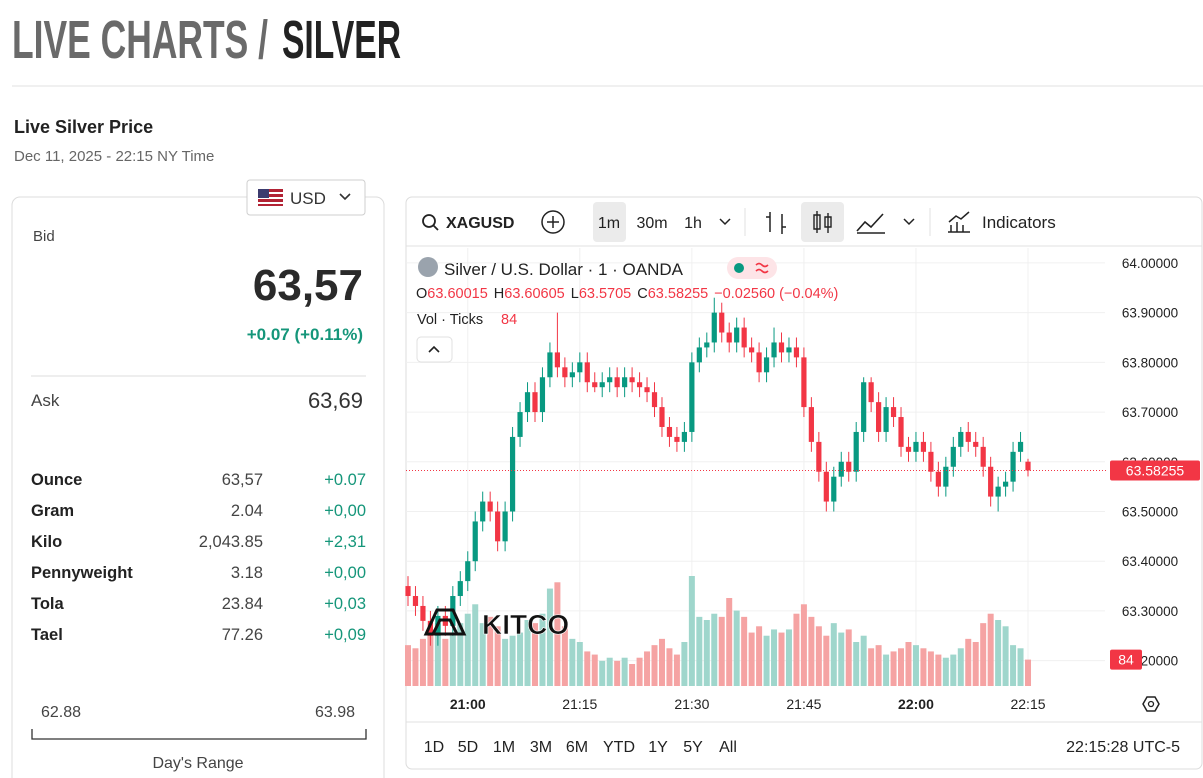 This screenshot has height=778, width=1203. I want to click on interval-menu, so click(725, 222).